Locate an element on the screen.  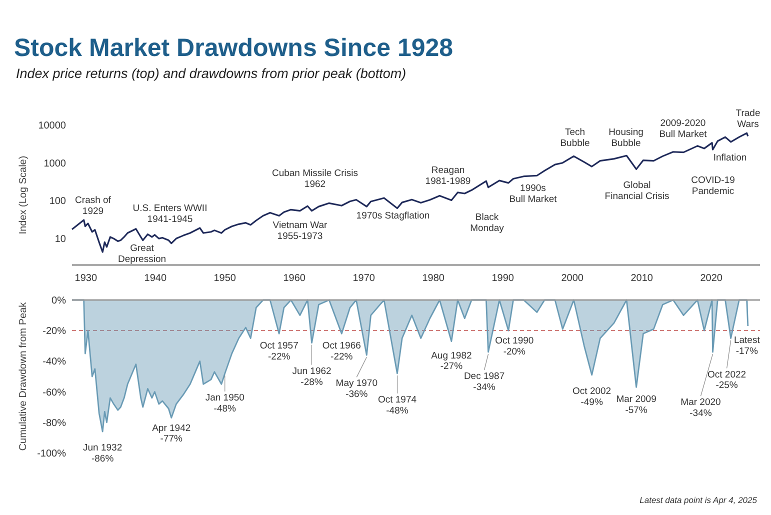
annotation: Trade Wars is located at coordinates (748, 119).